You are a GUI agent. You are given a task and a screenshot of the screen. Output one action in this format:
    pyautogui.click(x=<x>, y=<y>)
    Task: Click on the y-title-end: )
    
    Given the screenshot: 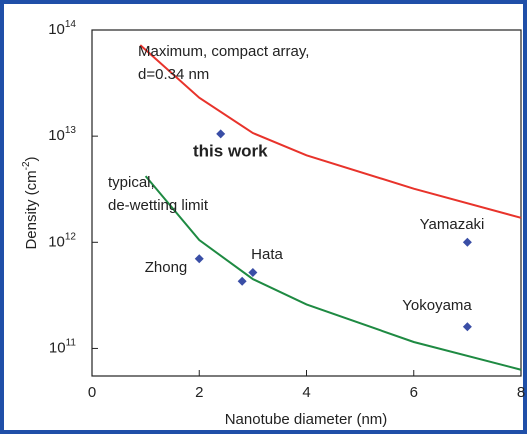 What is the action you would take?
    pyautogui.click(x=31, y=158)
    